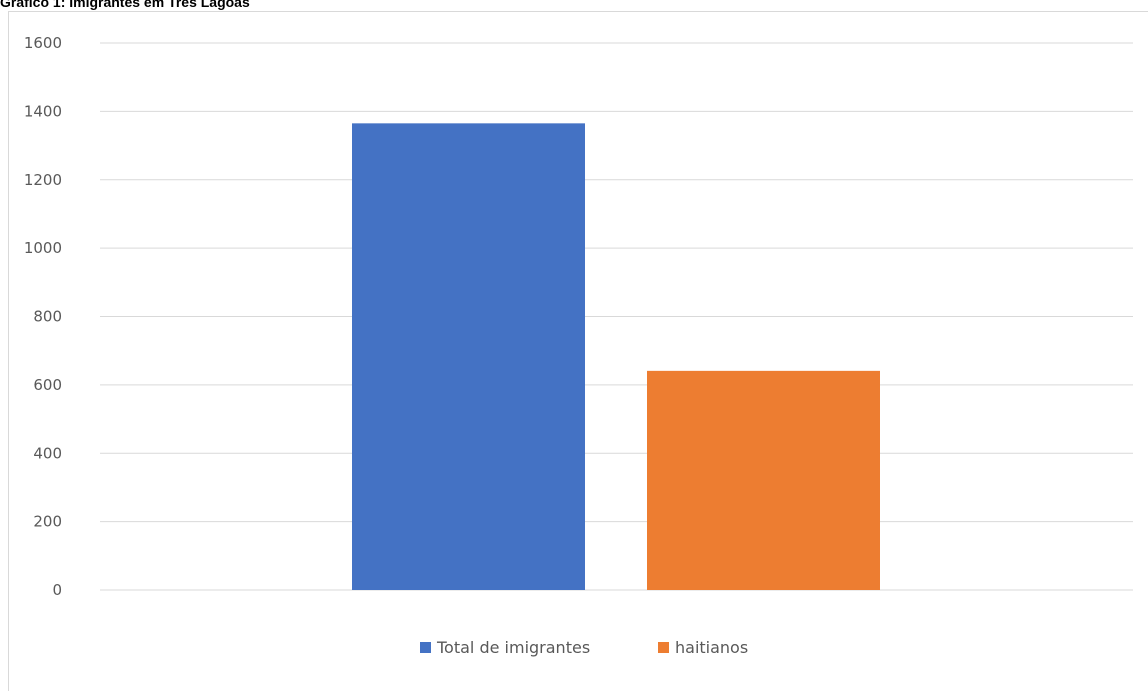 The image size is (1148, 691). Describe the element at coordinates (47, 317) in the screenshot. I see `y-tick-label: 800` at that location.